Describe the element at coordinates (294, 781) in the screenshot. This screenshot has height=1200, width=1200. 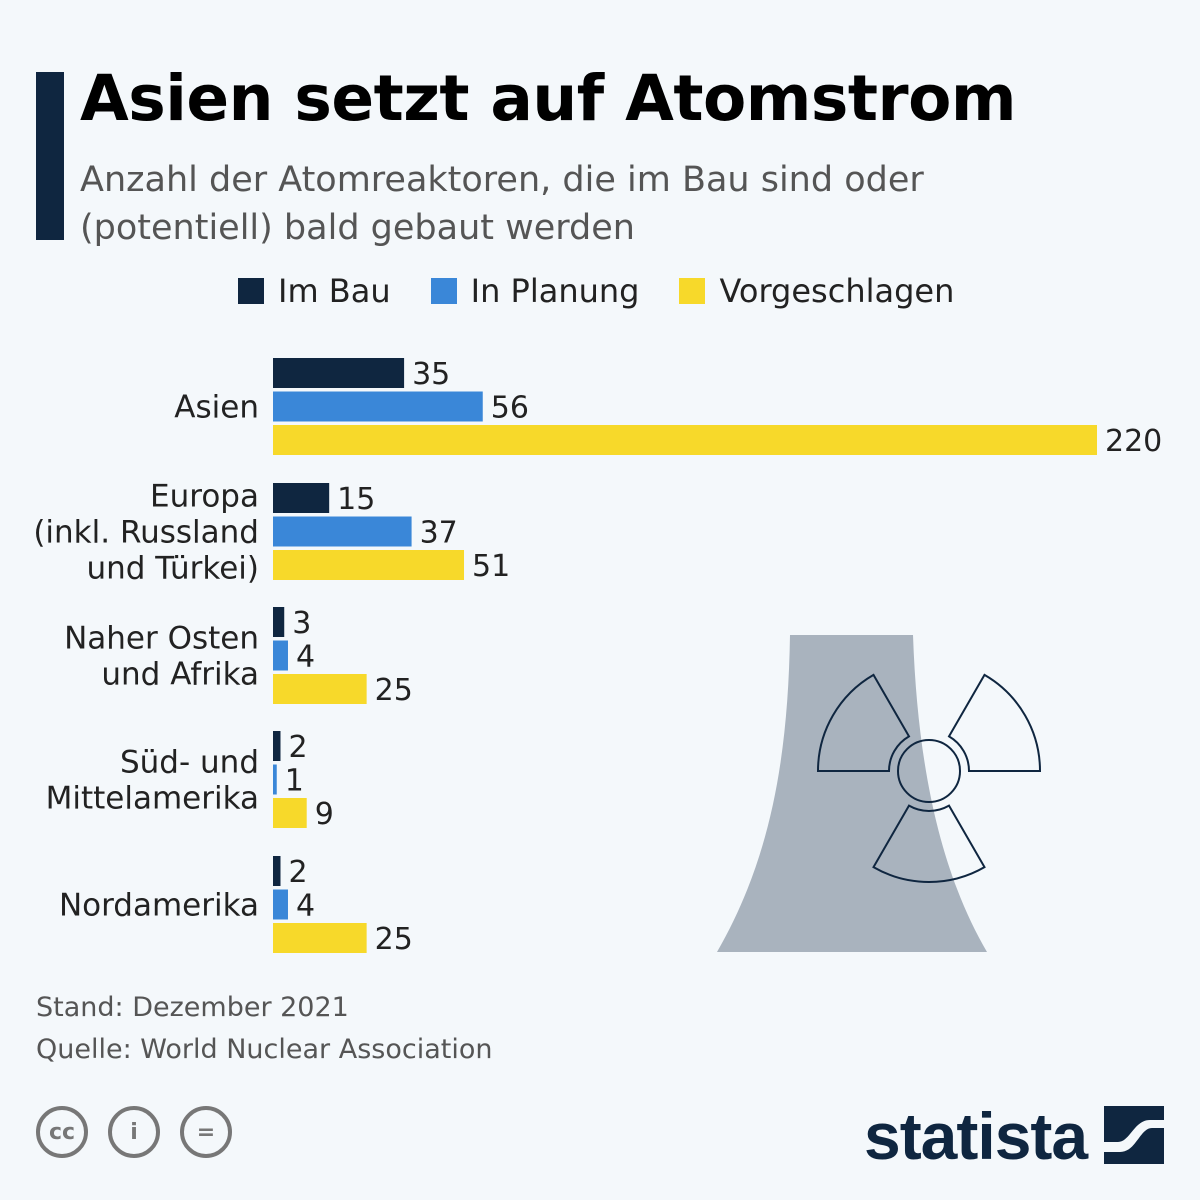
I see `value-label: 1` at that location.